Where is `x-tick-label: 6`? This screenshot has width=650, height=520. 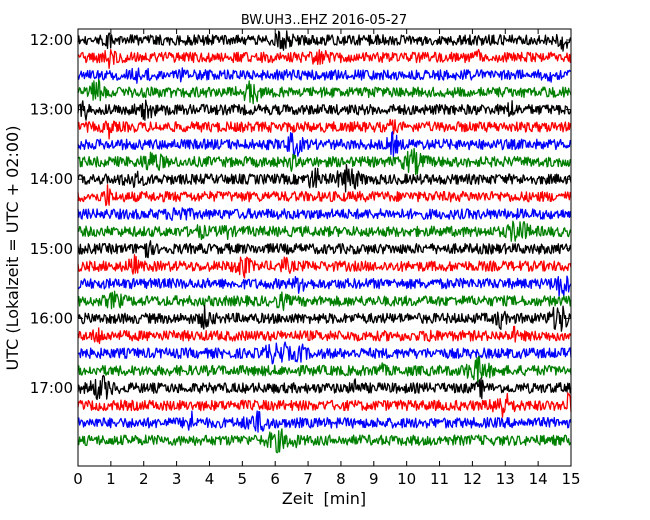 x-tick-label: 6 is located at coordinates (275, 479).